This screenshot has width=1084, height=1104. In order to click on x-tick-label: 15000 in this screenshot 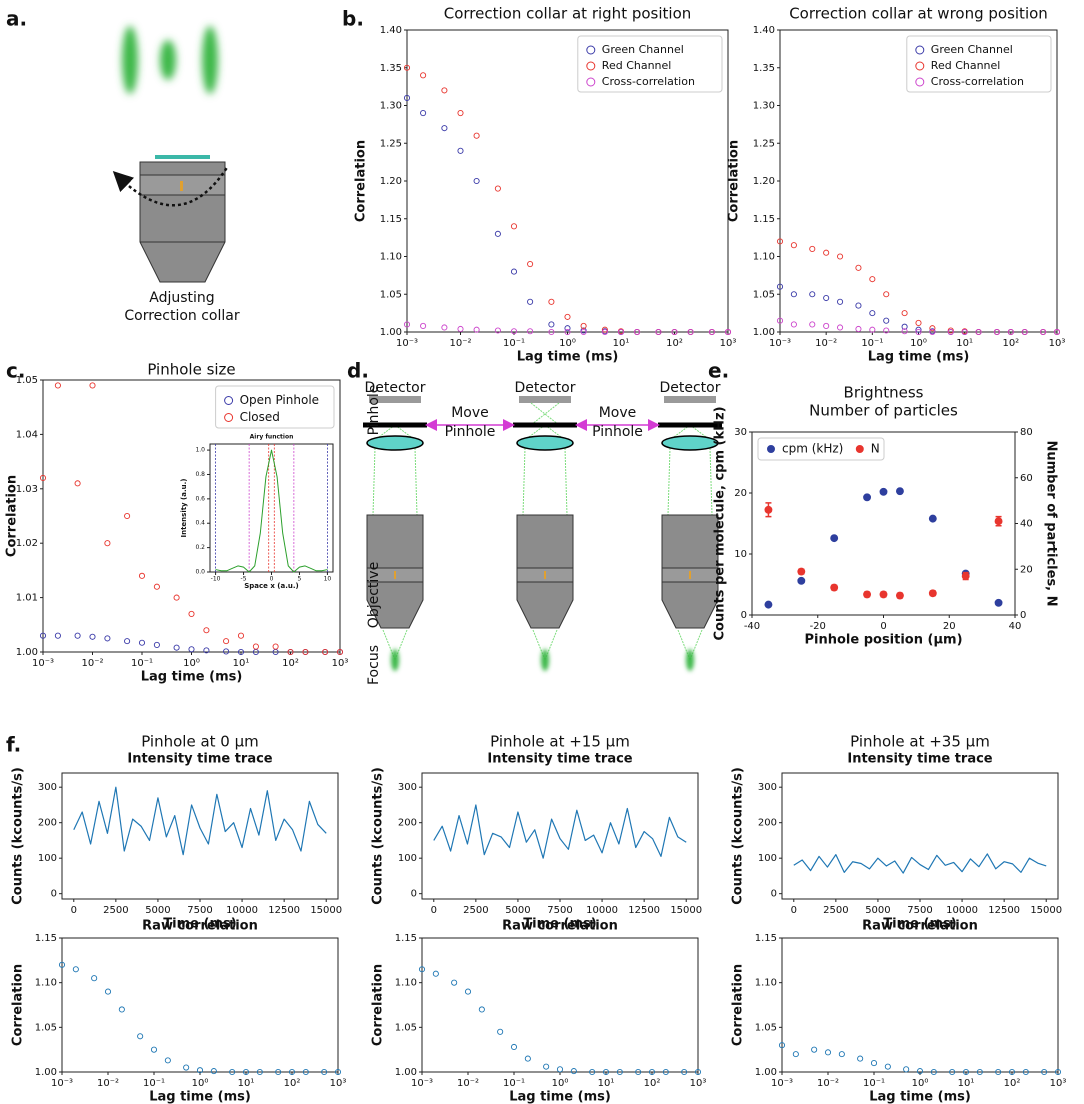, I will do `click(326, 910)`.